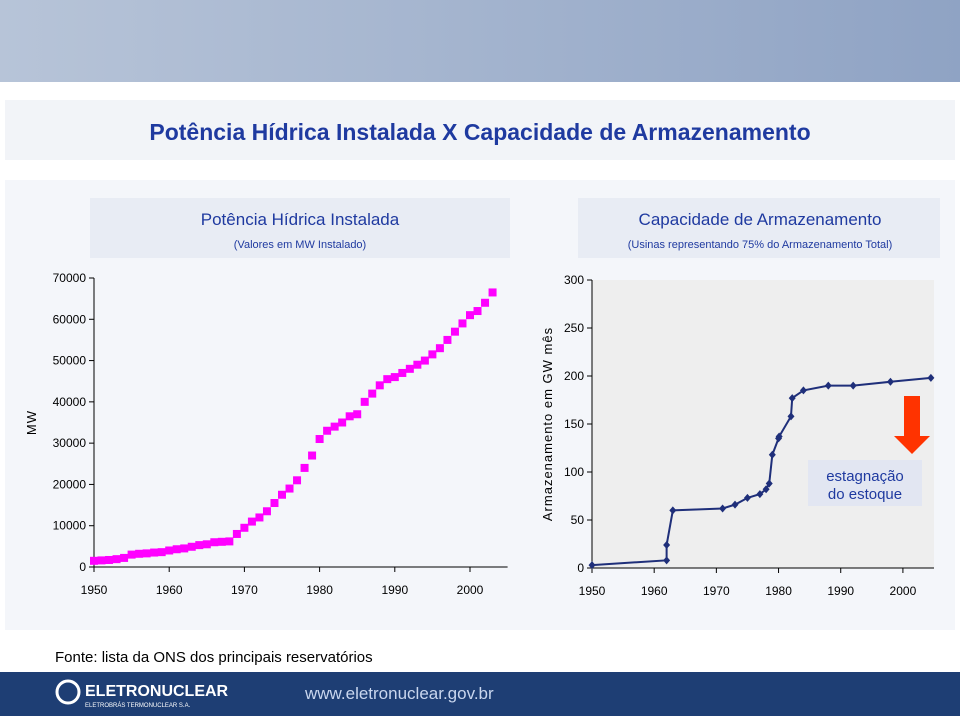 The height and width of the screenshot is (716, 960). What do you see at coordinates (574, 328) in the screenshot?
I see `y-tick-label: 250` at bounding box center [574, 328].